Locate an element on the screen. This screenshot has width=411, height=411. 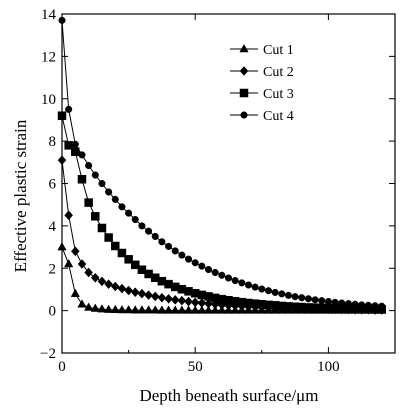
y-axis-label: Effective plastic strain is located at coordinates (20, 195).